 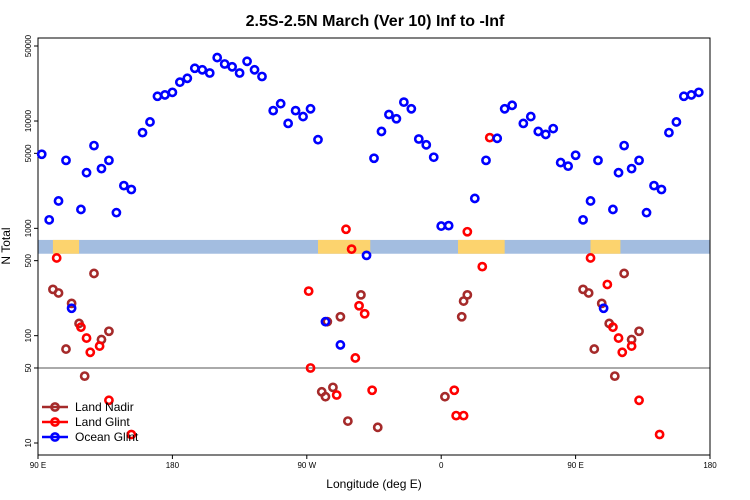 What do you see at coordinates (373, 462) in the screenshot?
I see `x-axis: 90 E 180 90 W 0 90 E 180` at bounding box center [373, 462].